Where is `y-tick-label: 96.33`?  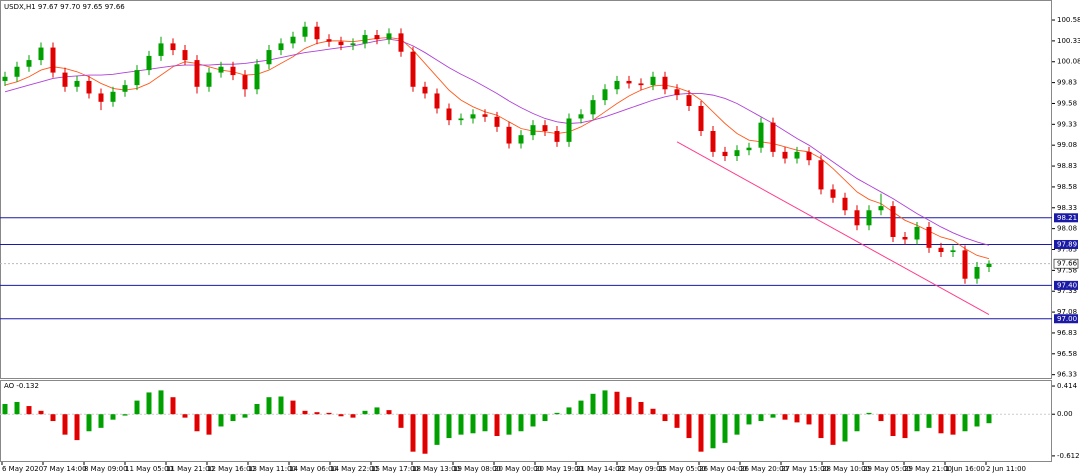
y-tick-label: 96.33 is located at coordinates (1067, 375).